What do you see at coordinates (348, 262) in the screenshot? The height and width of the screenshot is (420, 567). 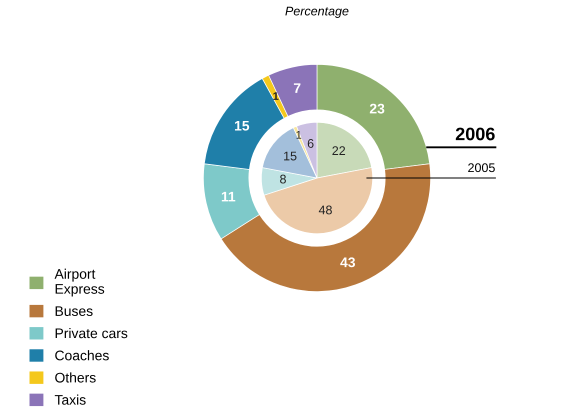 I see `data-label: 43` at bounding box center [348, 262].